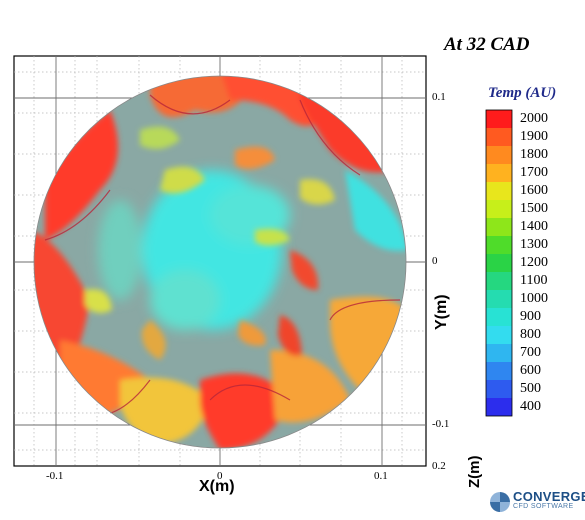 This screenshot has width=585, height=520. Describe the element at coordinates (534, 226) in the screenshot. I see `legend-level-label: 1400` at that location.